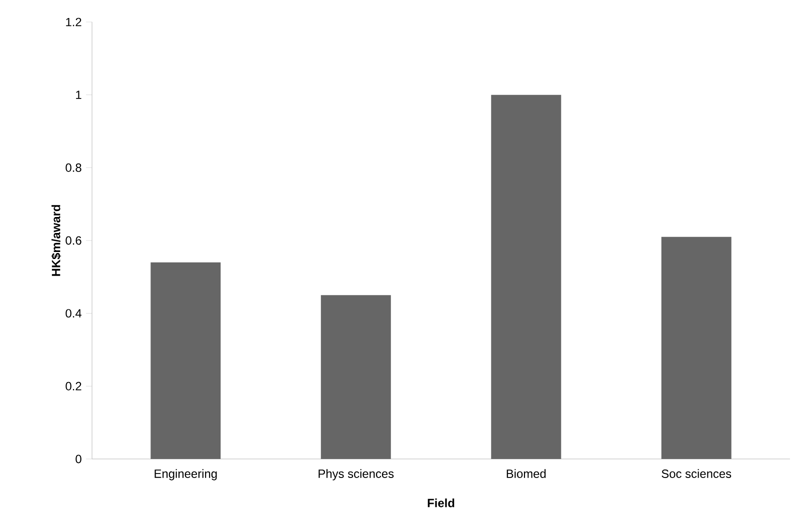 The image size is (791, 529). I want to click on x-tick-label: Engineering, so click(185, 474).